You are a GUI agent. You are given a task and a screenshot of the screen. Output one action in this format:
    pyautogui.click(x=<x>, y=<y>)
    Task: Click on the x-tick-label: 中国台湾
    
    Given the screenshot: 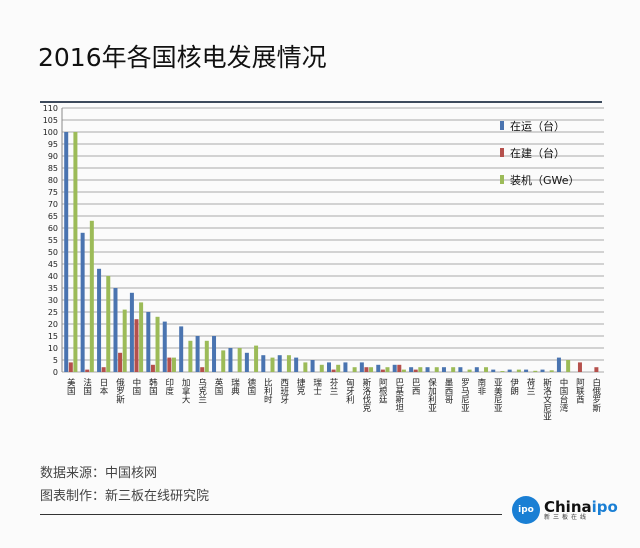 What is the action you would take?
    pyautogui.click(x=563, y=395)
    